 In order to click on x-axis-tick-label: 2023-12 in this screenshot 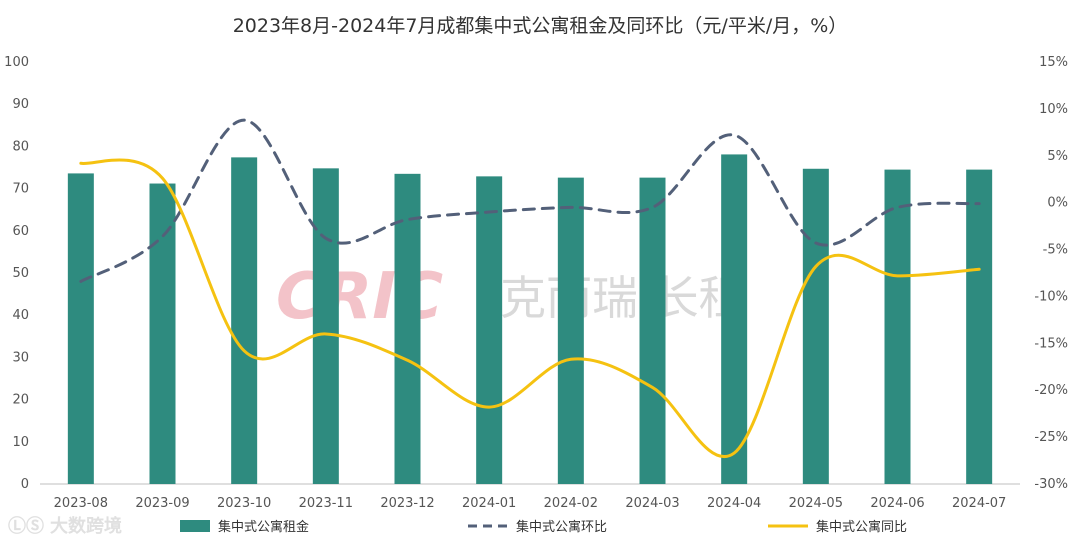, I will do `click(407, 503)`.